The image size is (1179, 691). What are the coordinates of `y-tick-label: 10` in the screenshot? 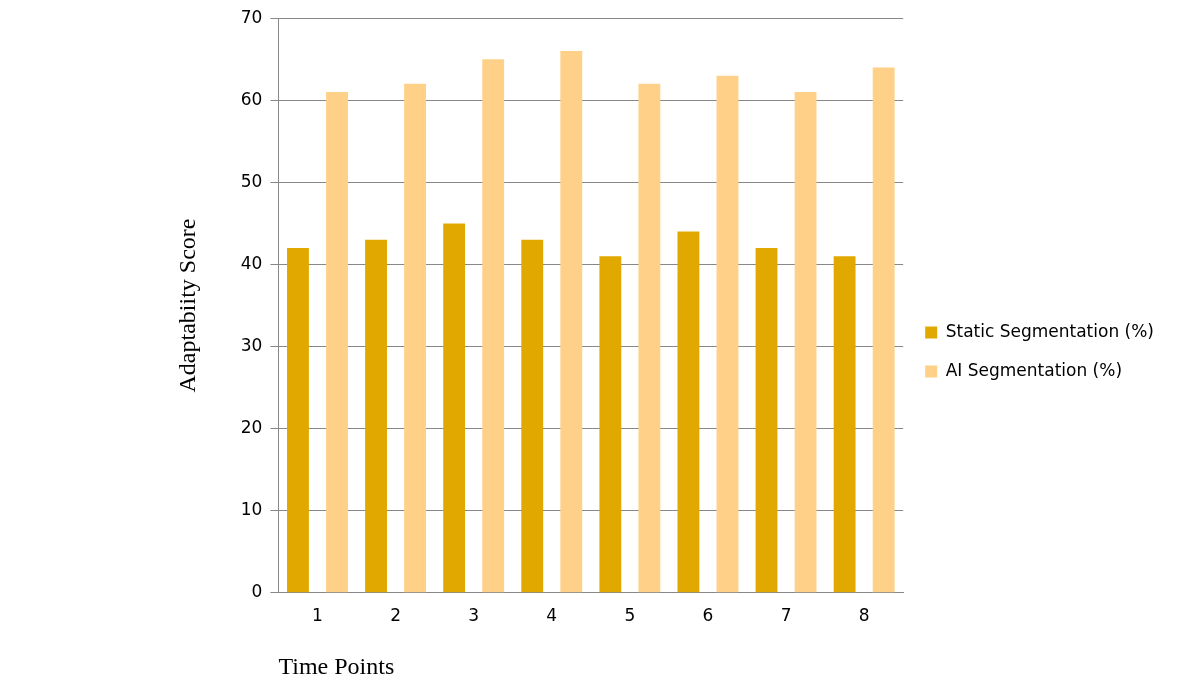 It's located at (251, 509).